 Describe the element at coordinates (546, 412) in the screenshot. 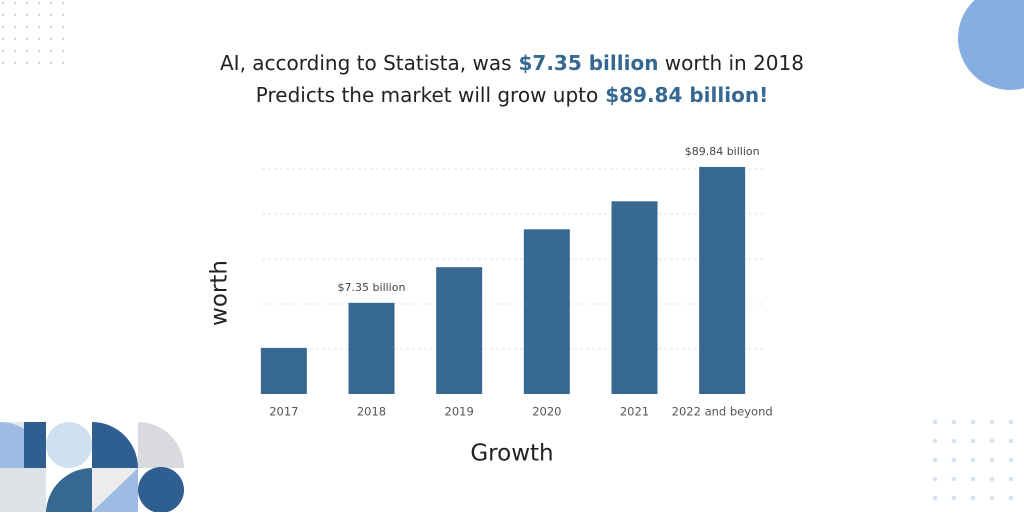

I see `x-tick-label: 2020` at that location.